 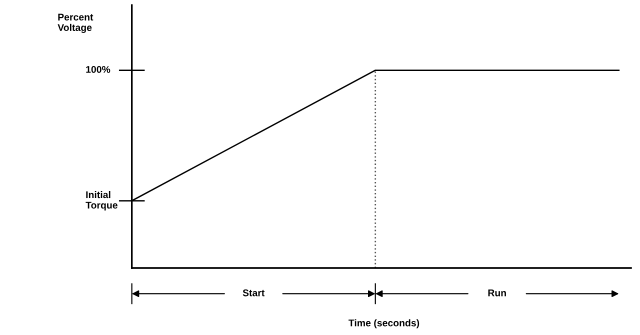 I want to click on text: Percent Voltage, so click(x=76, y=23).